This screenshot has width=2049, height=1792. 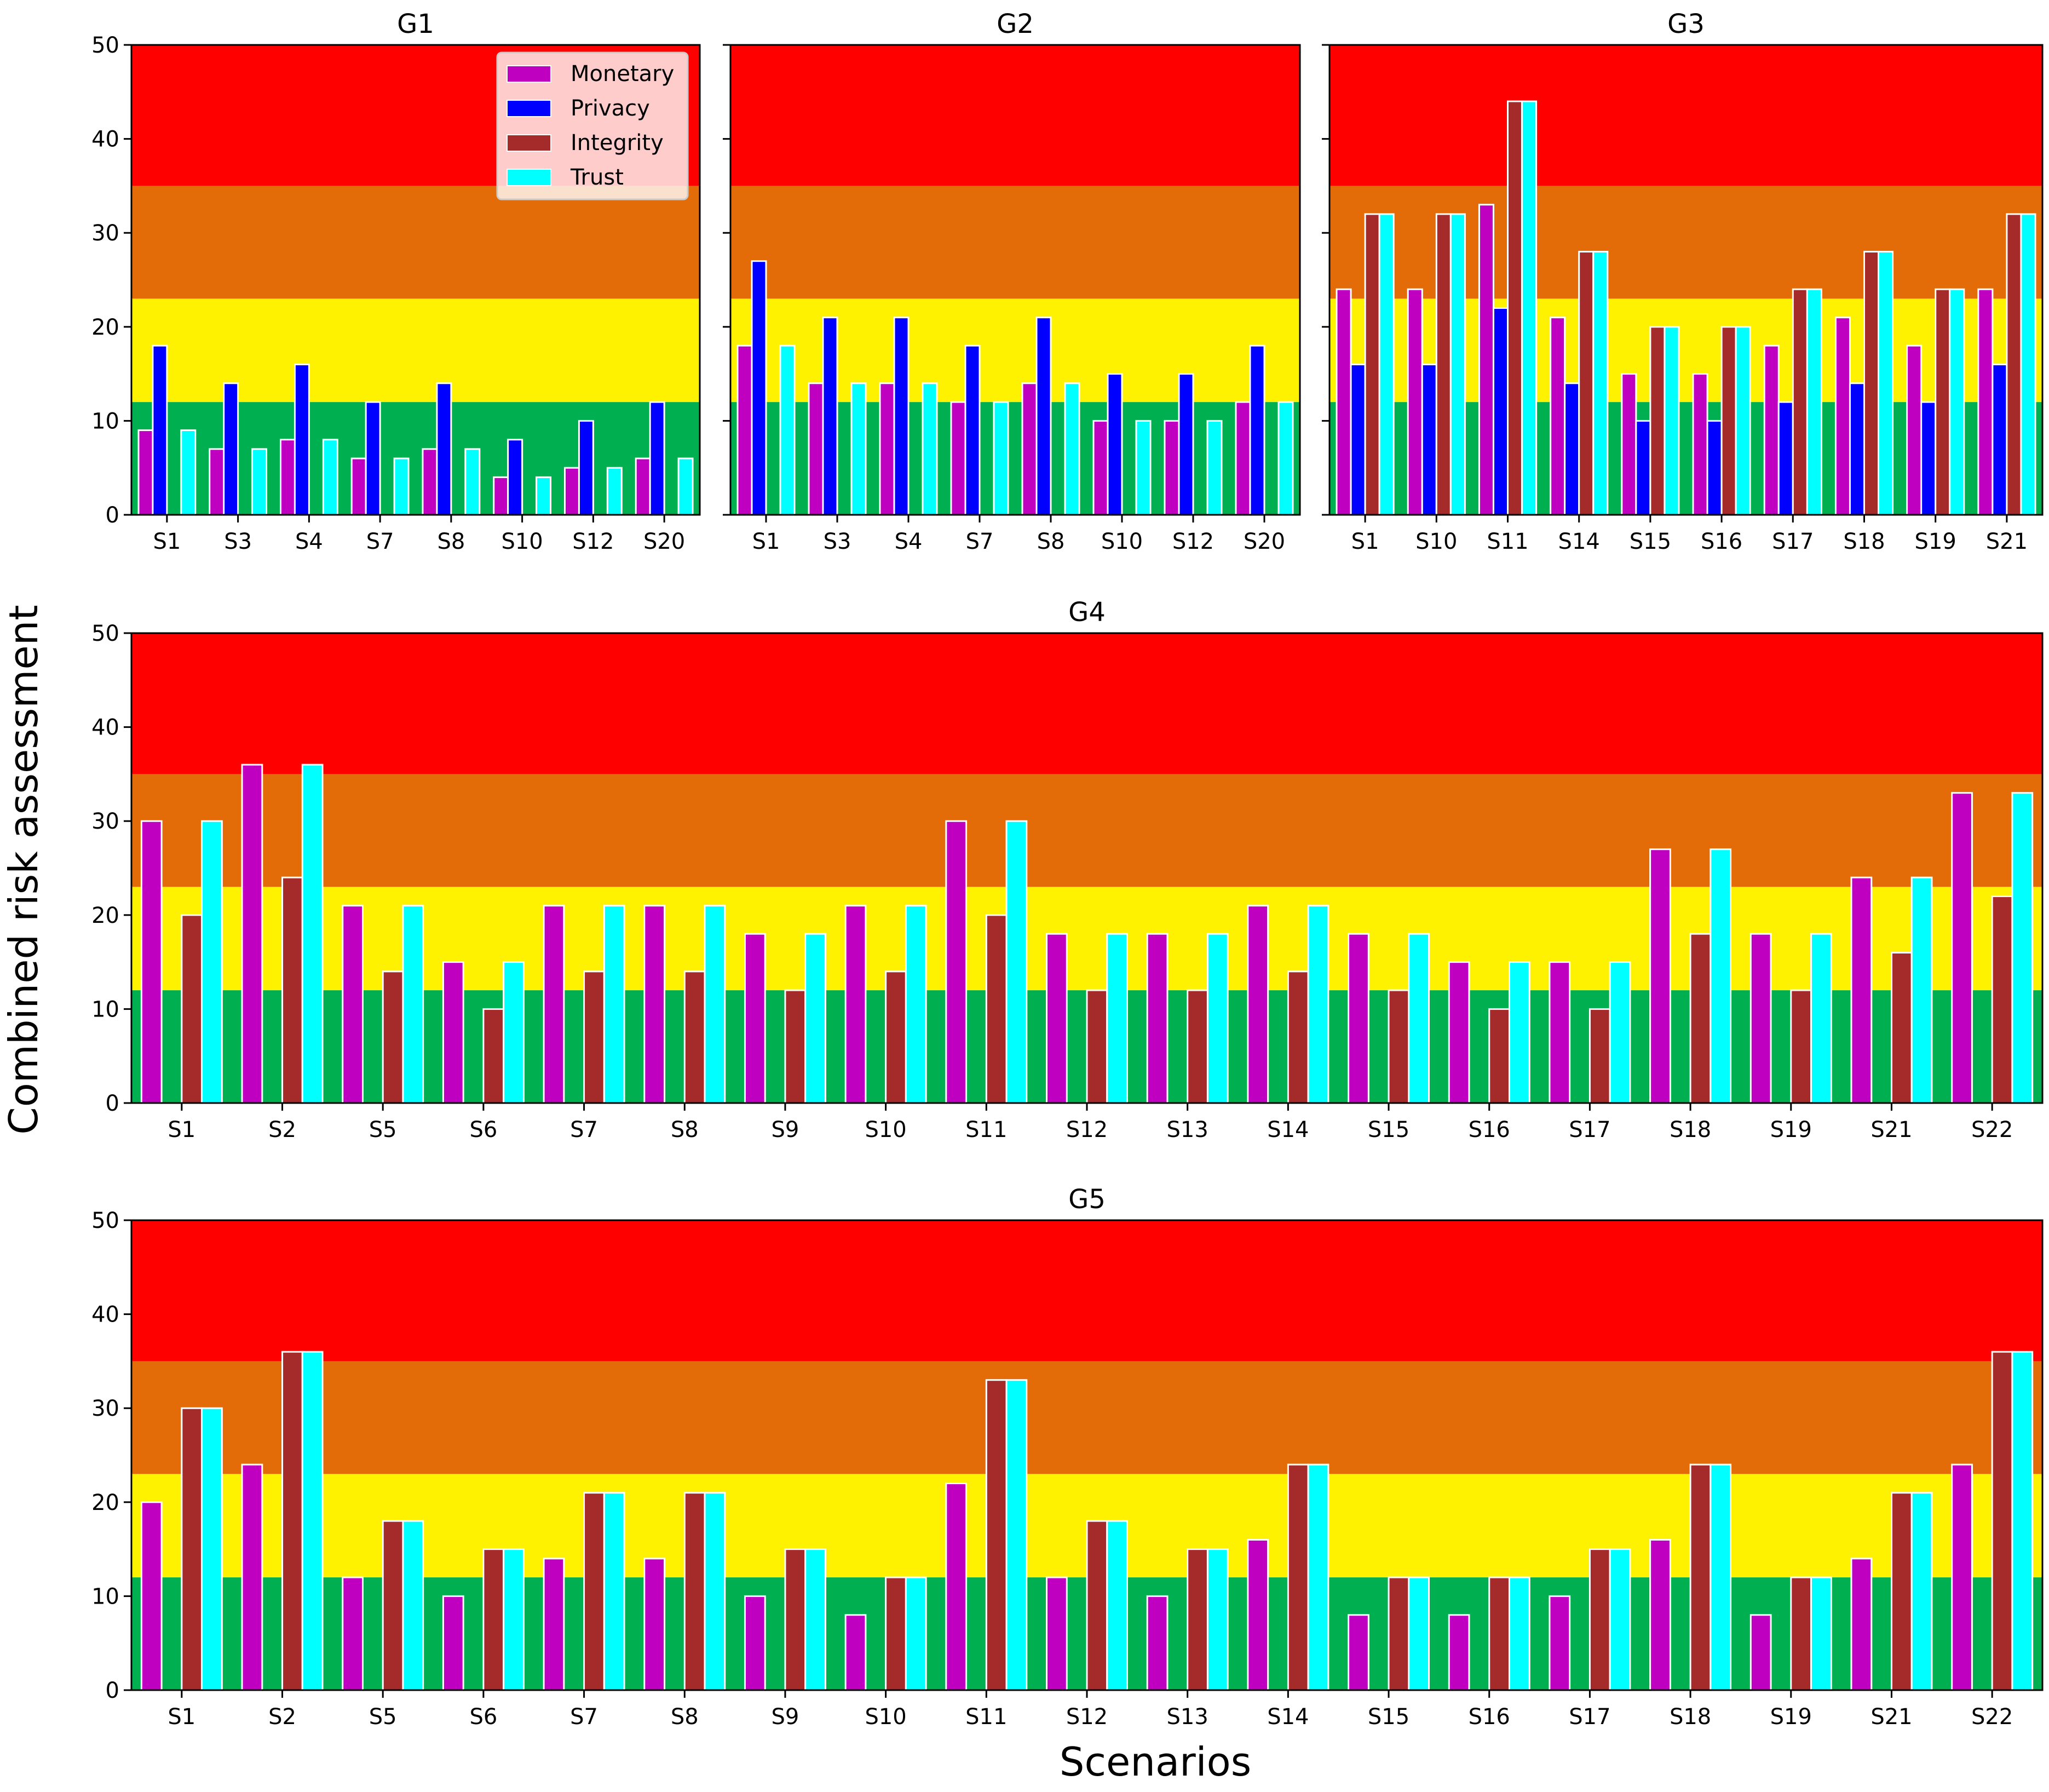 I want to click on bar-privacy-s14, so click(x=1572, y=449).